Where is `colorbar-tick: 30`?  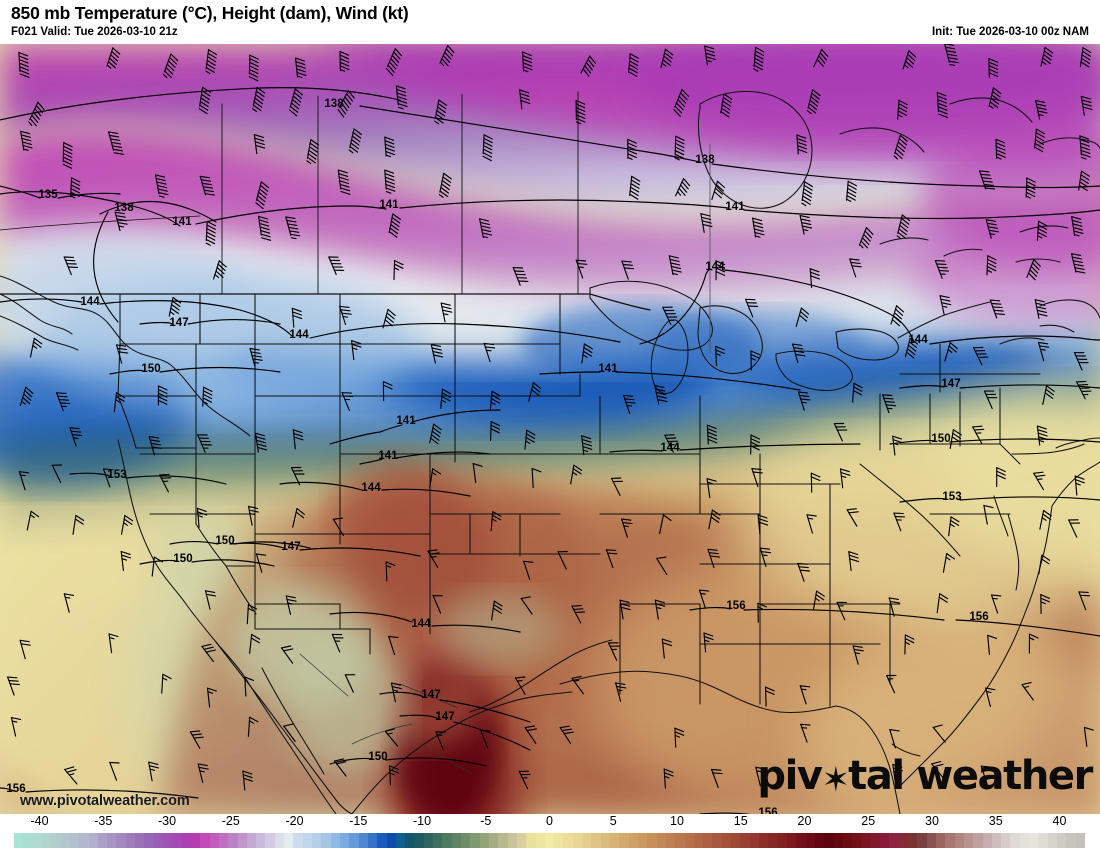 colorbar-tick: 30 is located at coordinates (932, 821).